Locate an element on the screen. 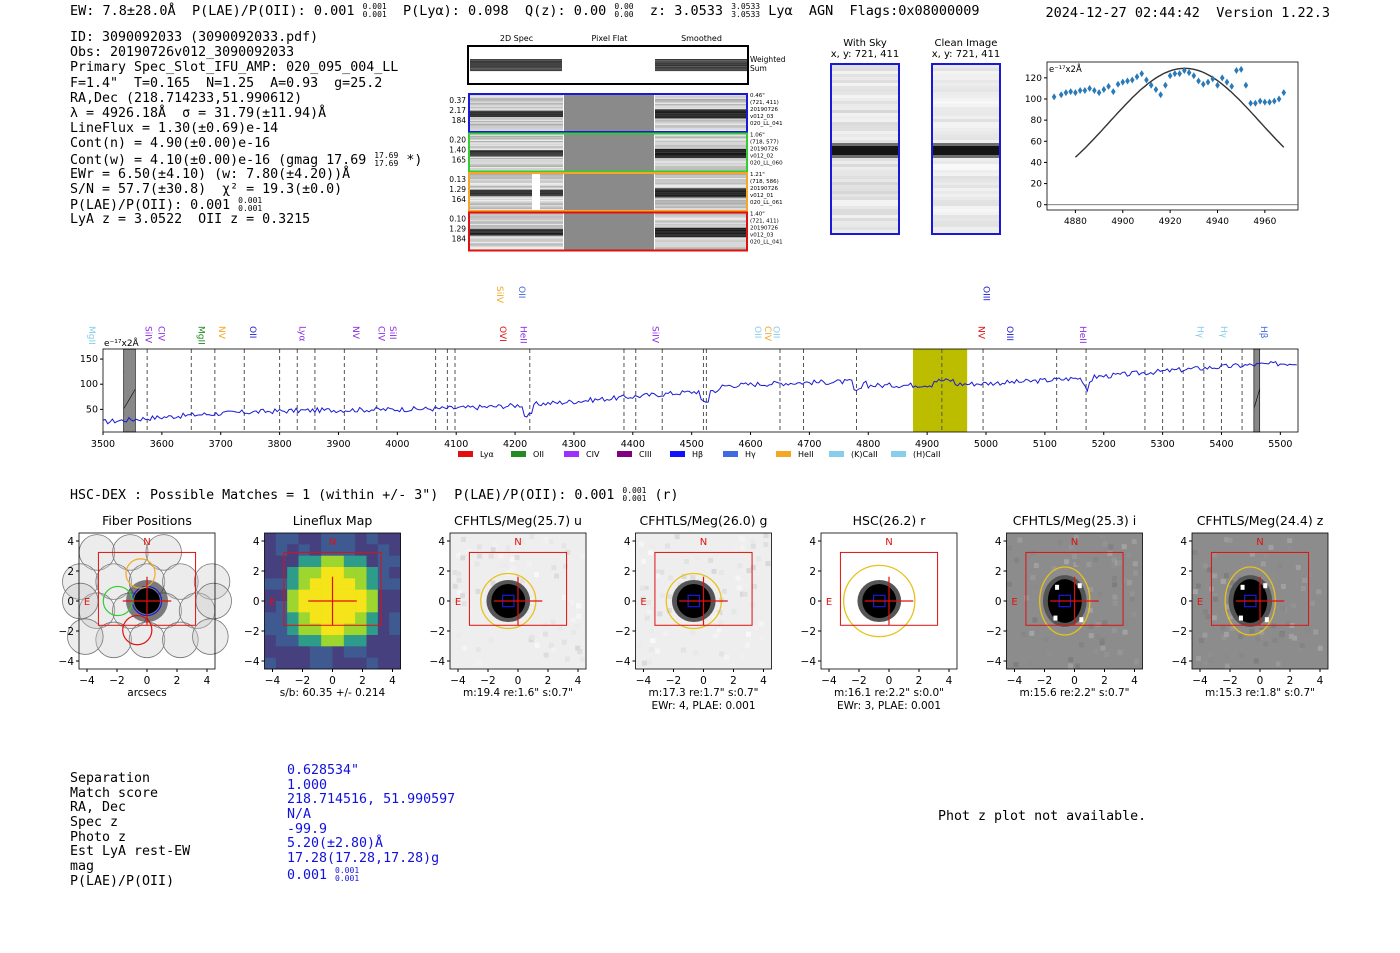  cutout-xtick-label: 0 is located at coordinates (147, 681).